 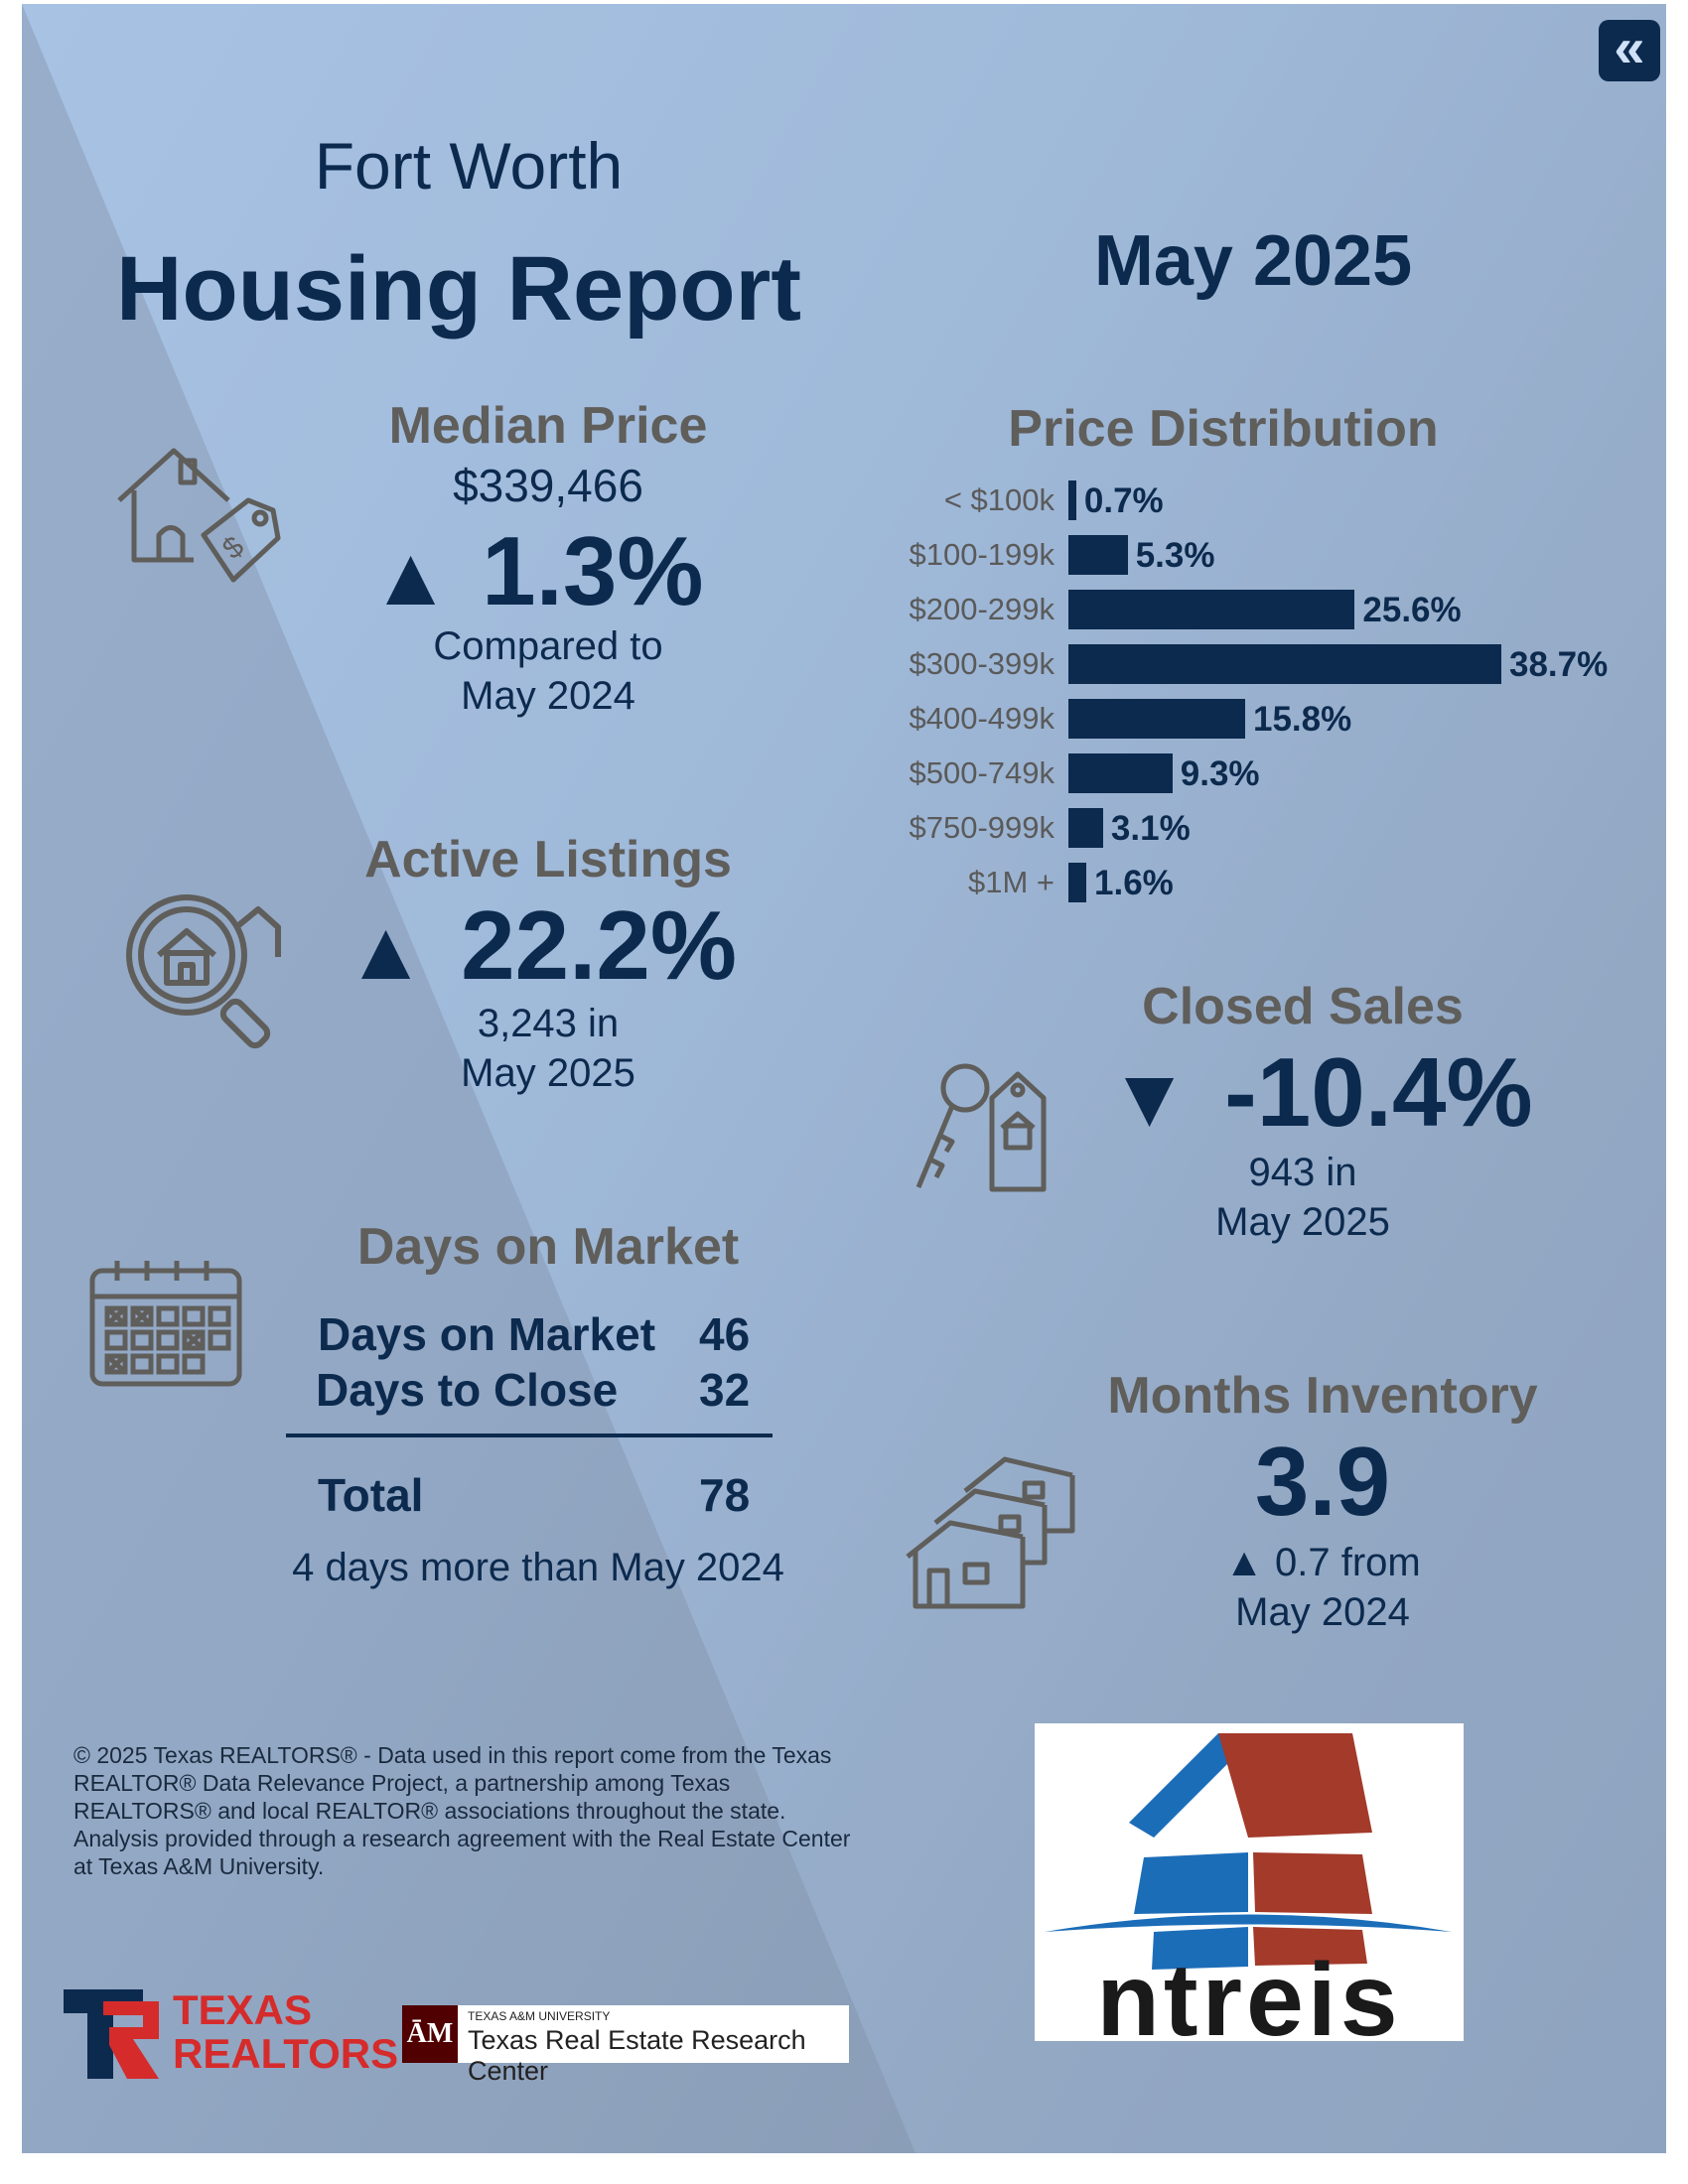 I want to click on ntreis-logo: ntreis, so click(x=1249, y=1890).